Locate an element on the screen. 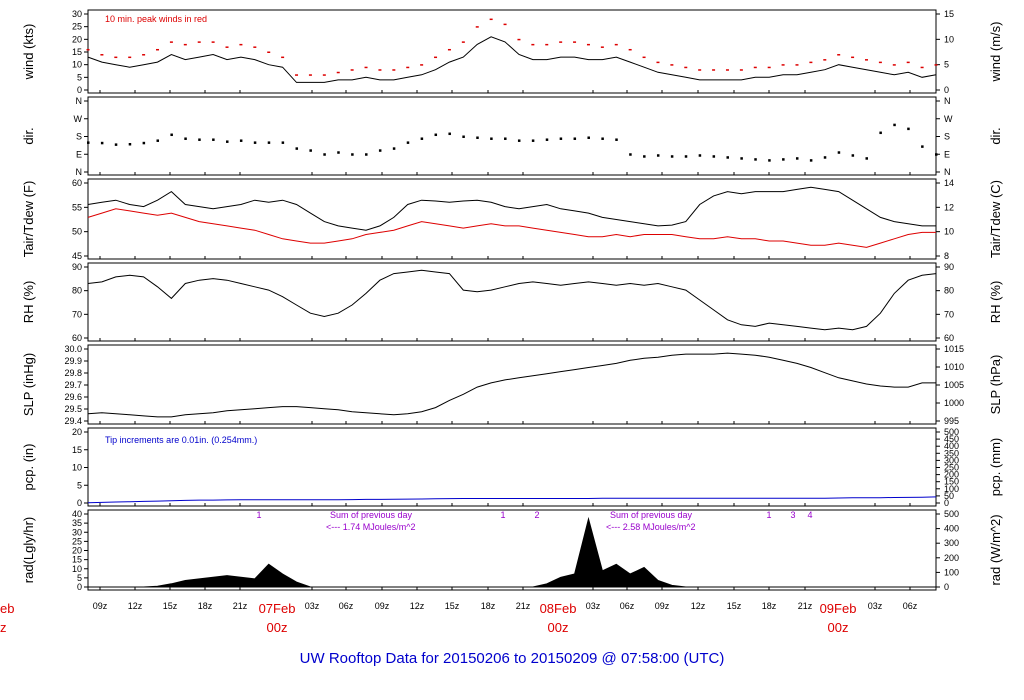  rh-right-tick-label: 60 is located at coordinates (949, 338).